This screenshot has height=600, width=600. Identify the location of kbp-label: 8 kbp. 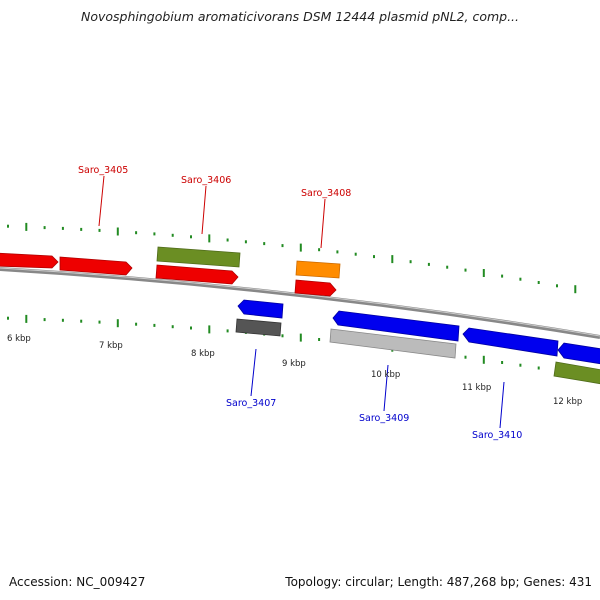
(203, 354).